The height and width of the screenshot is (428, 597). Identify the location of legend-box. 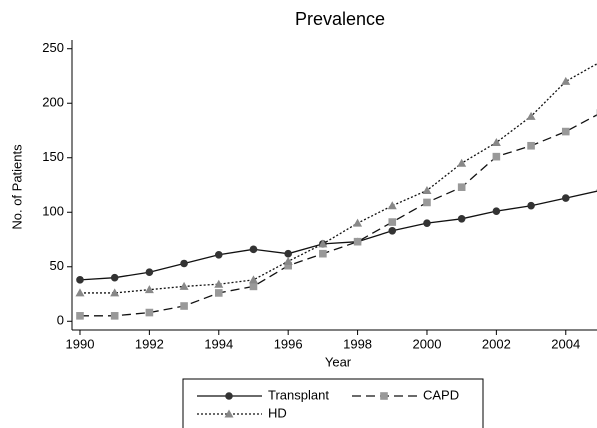
(333, 403).